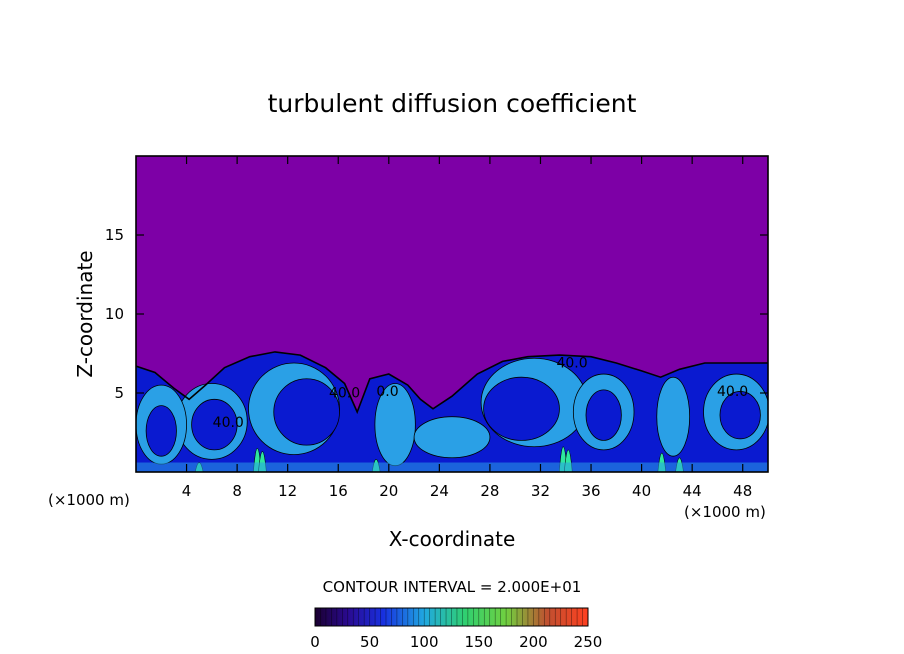 The width and height of the screenshot is (904, 654). I want to click on eddy-layer, so click(452, 414).